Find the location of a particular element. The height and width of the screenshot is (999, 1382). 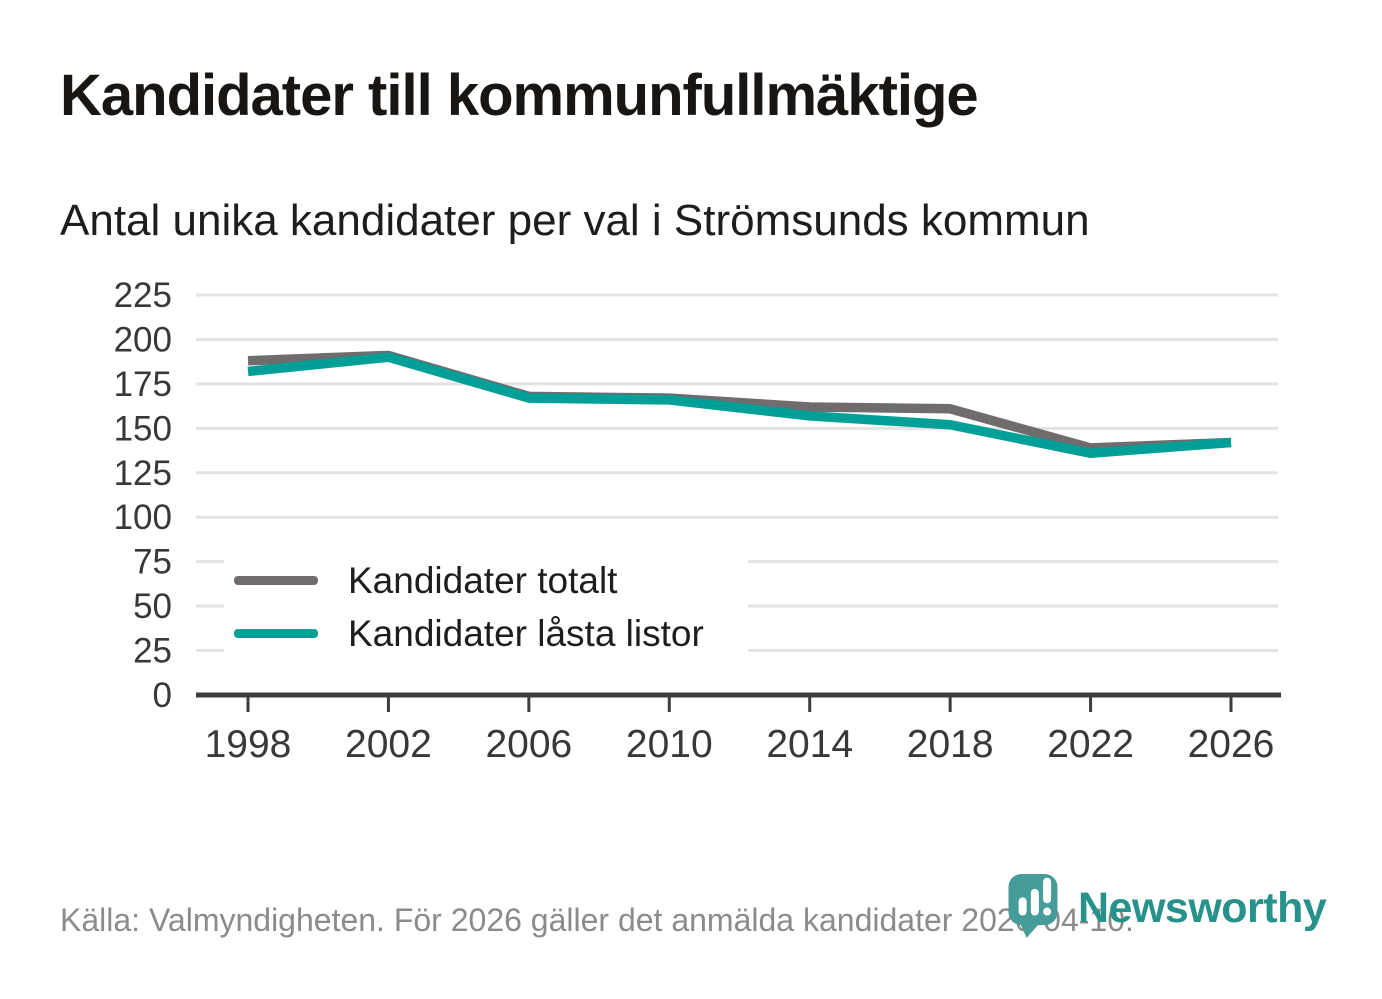

legend-label-locked: Kandidater låsta listor is located at coordinates (526, 633).